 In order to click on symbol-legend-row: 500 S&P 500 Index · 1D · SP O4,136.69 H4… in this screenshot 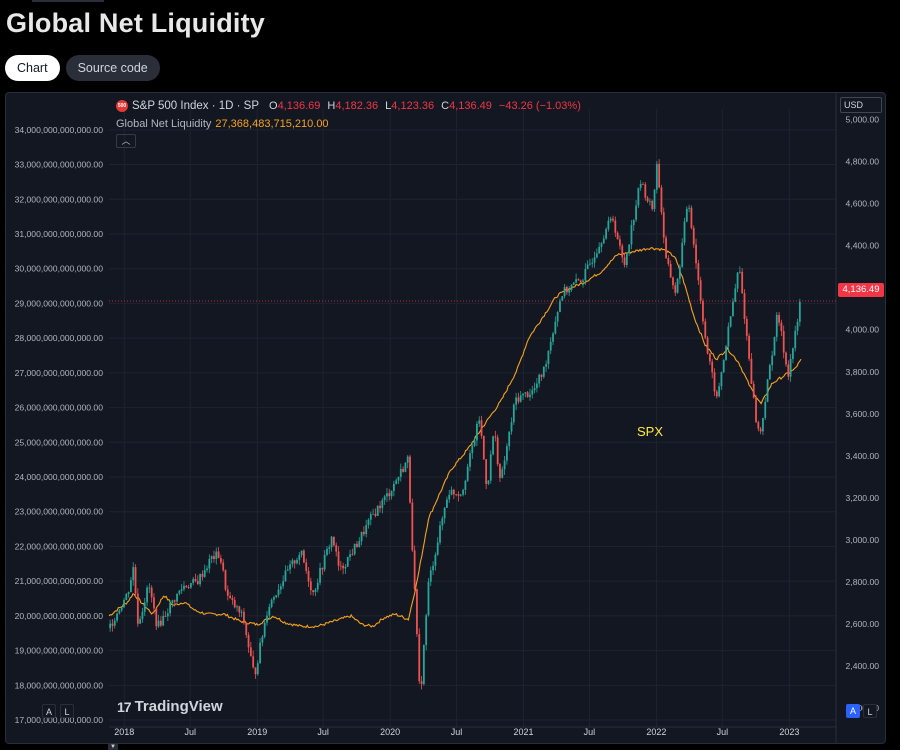, I will do `click(350, 106)`.